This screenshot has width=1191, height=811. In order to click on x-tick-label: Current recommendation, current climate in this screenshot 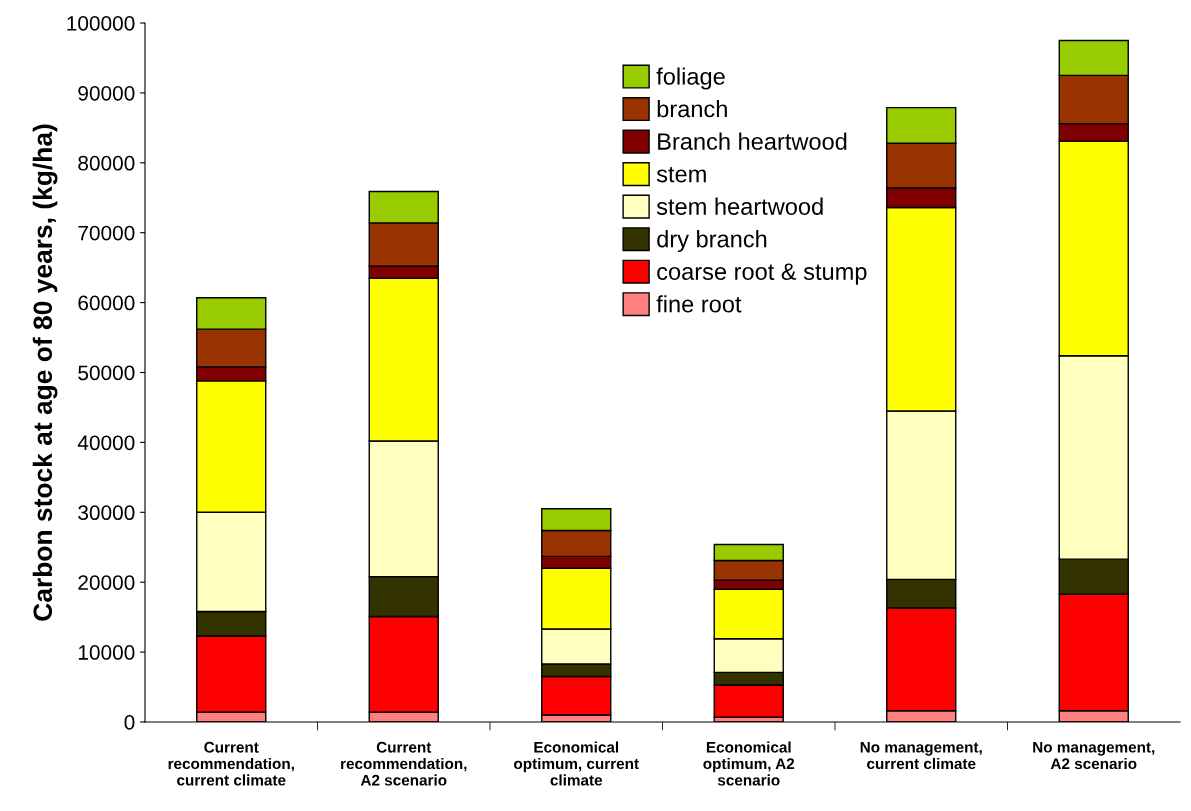, I will do `click(231, 763)`.